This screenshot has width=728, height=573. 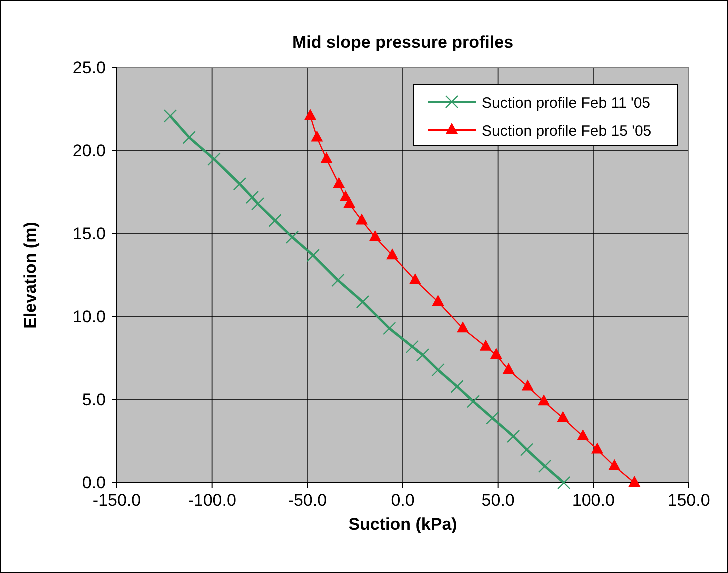 What do you see at coordinates (403, 500) in the screenshot?
I see `x-tick-label: 0.0` at bounding box center [403, 500].